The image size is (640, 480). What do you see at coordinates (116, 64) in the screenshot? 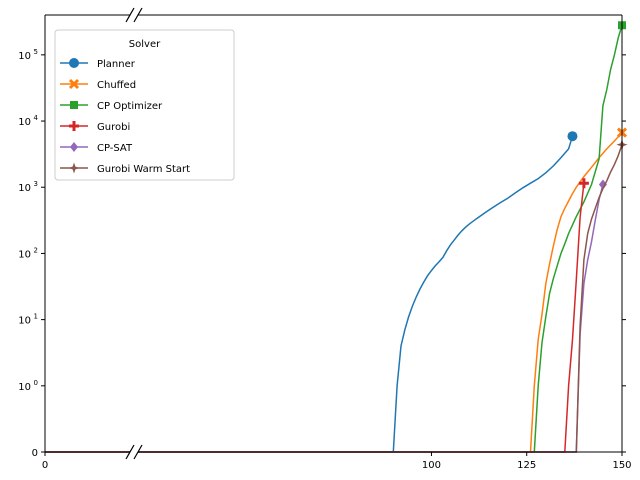
I see `legend-label-planner: Planner` at bounding box center [116, 64].